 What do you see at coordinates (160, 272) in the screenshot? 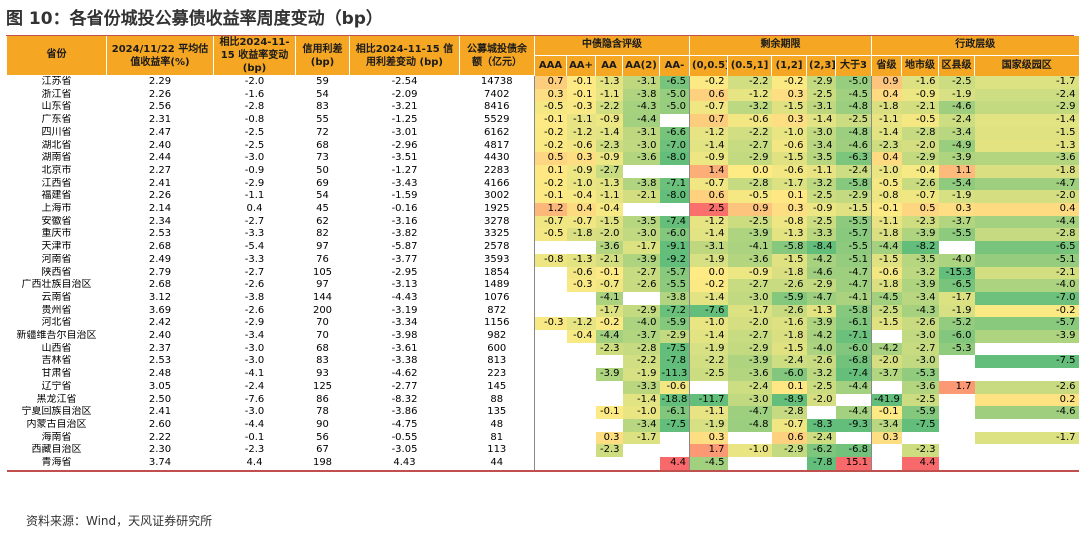
I see `yield-cell: 2.79` at bounding box center [160, 272].